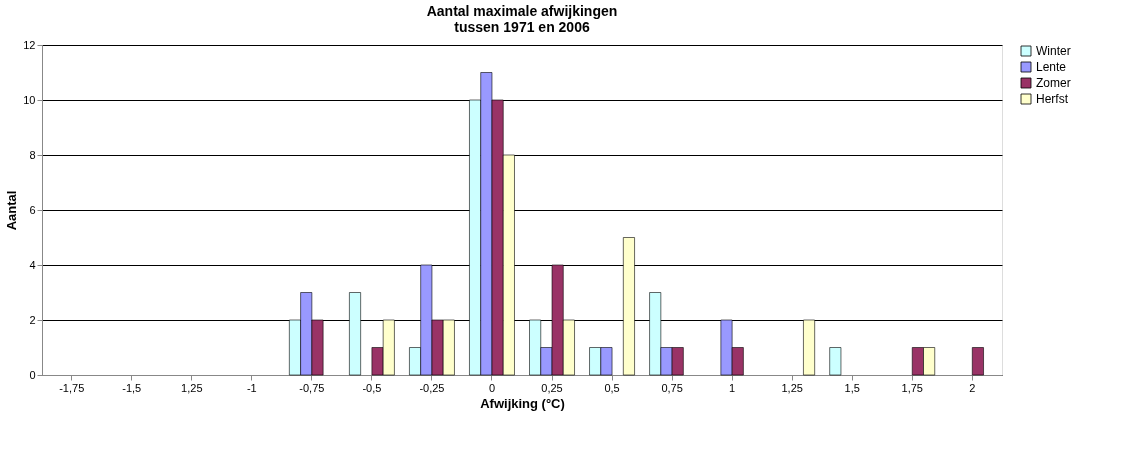  What do you see at coordinates (522, 403) in the screenshot?
I see `x-axis-title: Afwijking (°C)` at bounding box center [522, 403].